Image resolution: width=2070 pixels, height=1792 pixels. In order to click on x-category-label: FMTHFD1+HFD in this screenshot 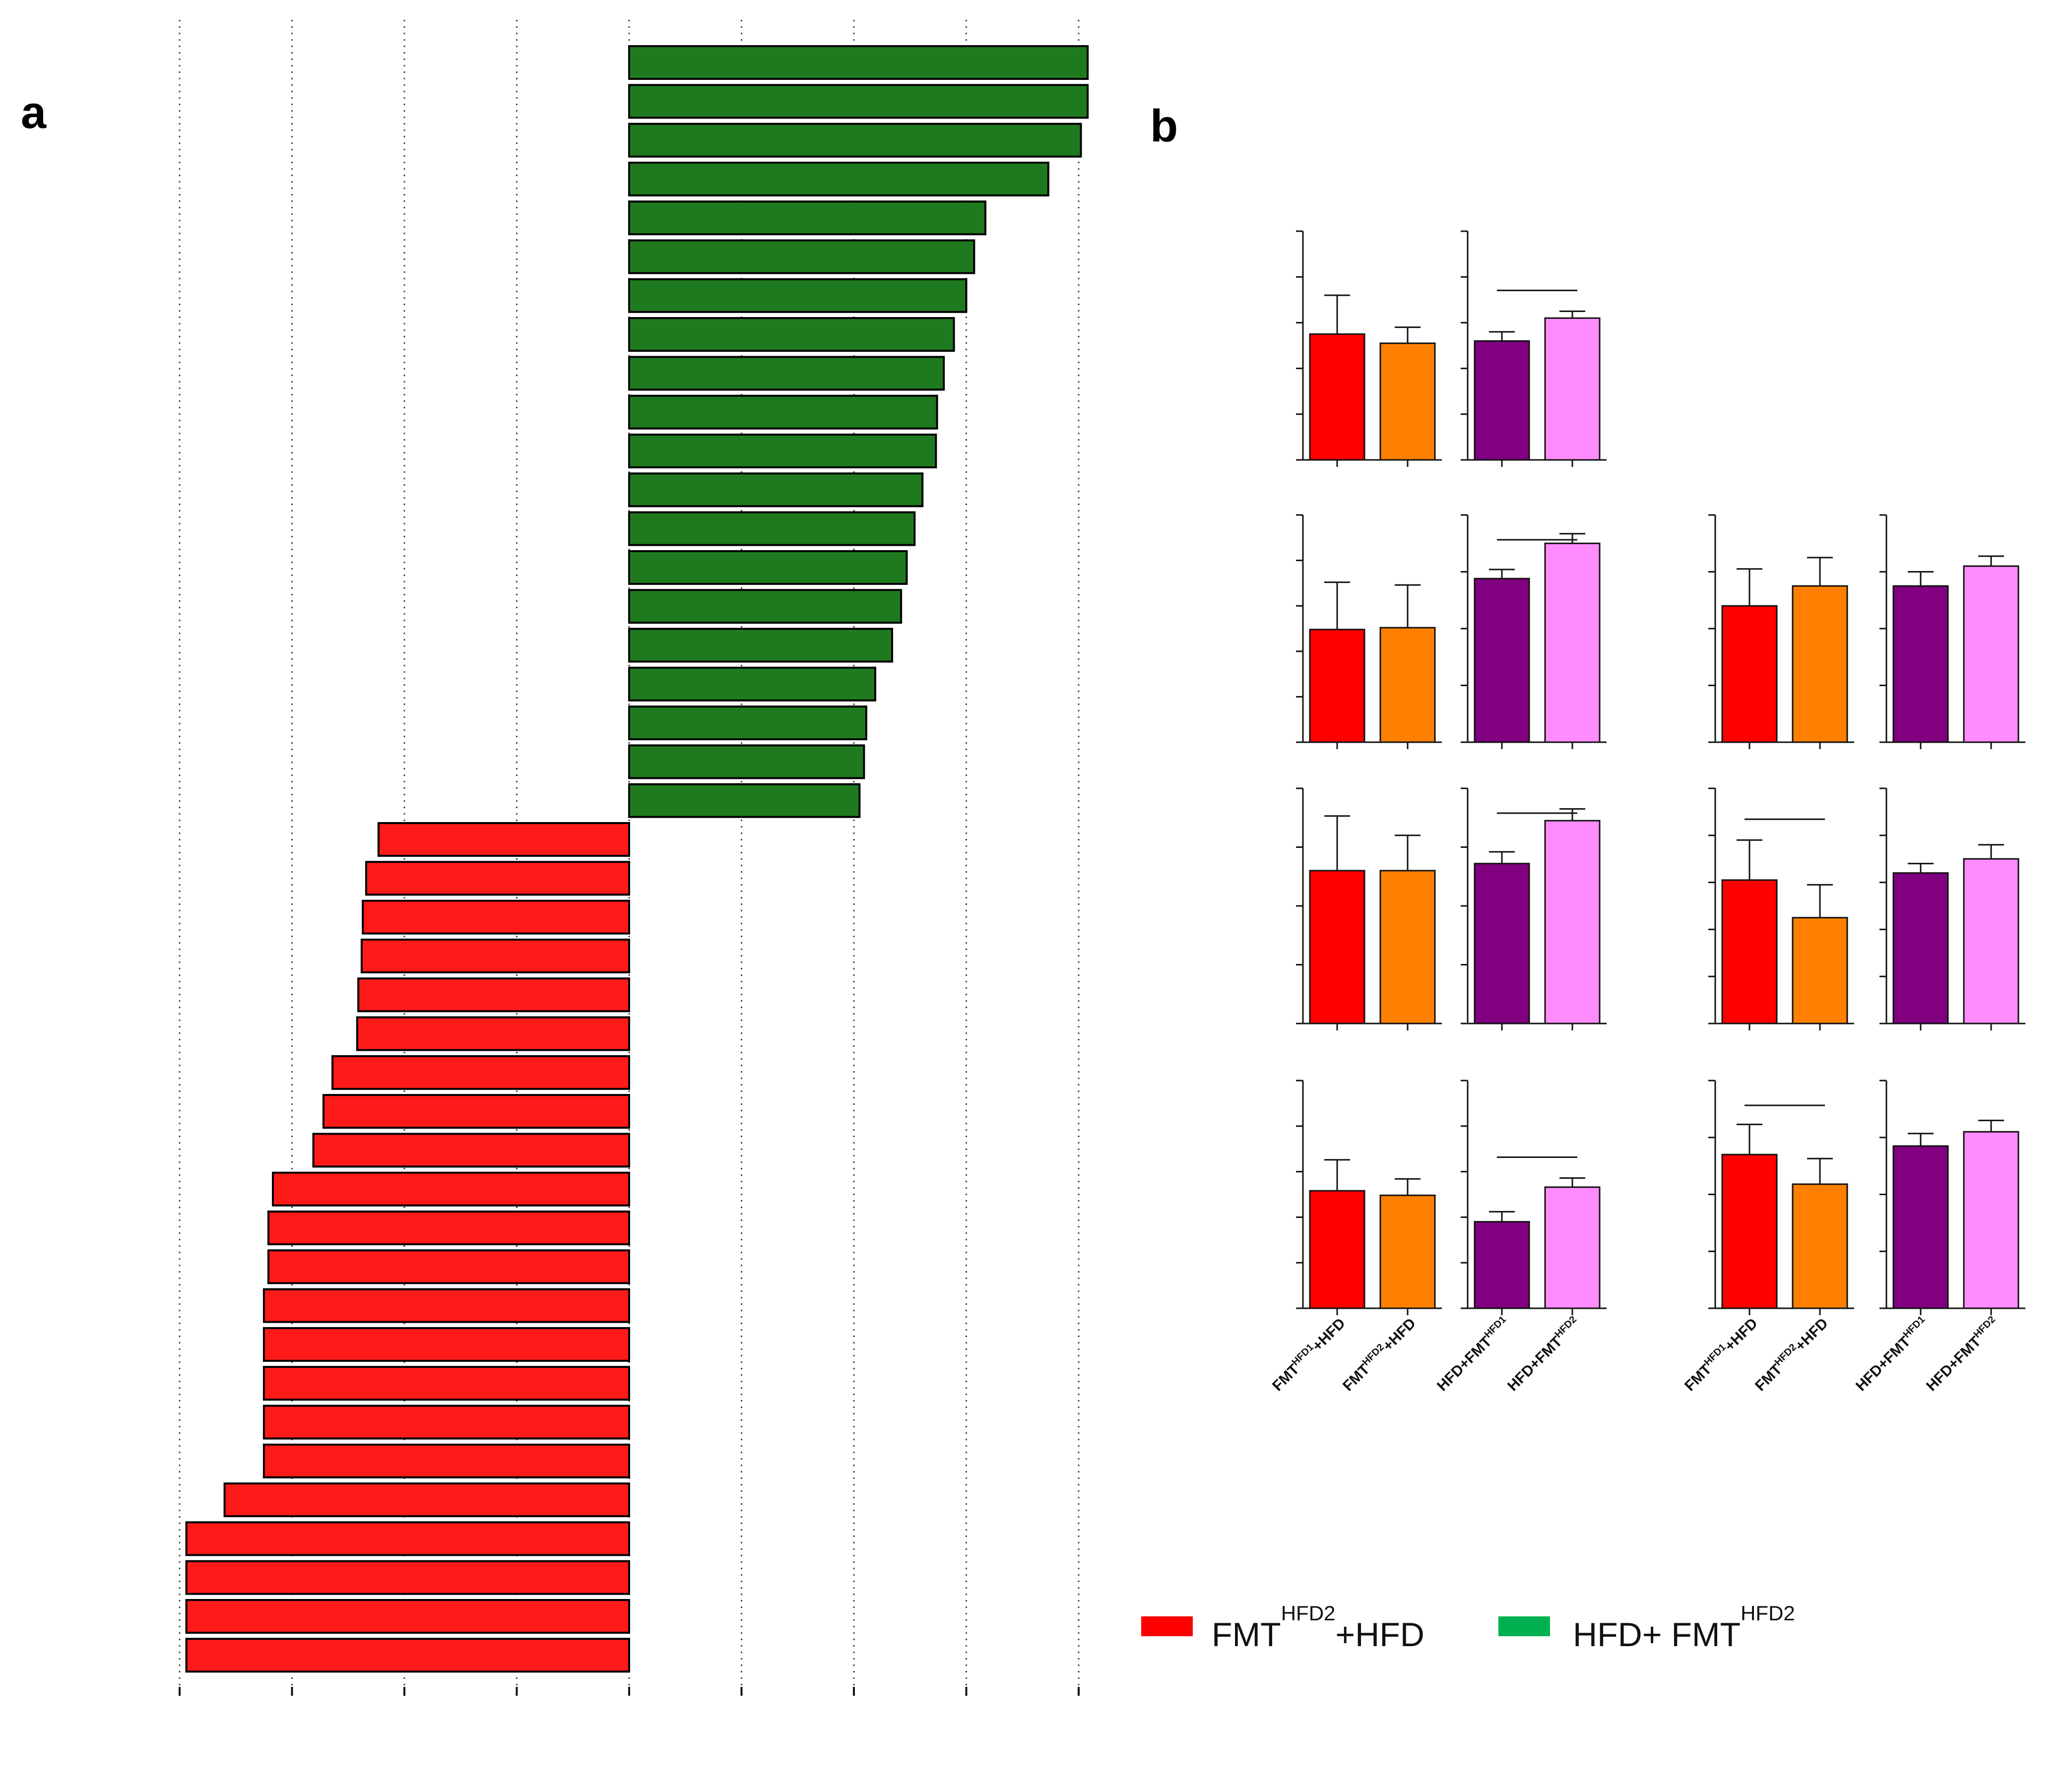, I will do `click(1721, 1354)`.